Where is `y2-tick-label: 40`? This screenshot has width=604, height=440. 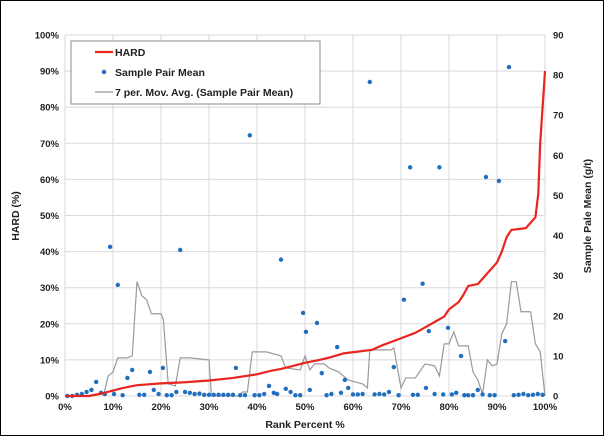 y2-tick-label: 40 is located at coordinates (558, 236).